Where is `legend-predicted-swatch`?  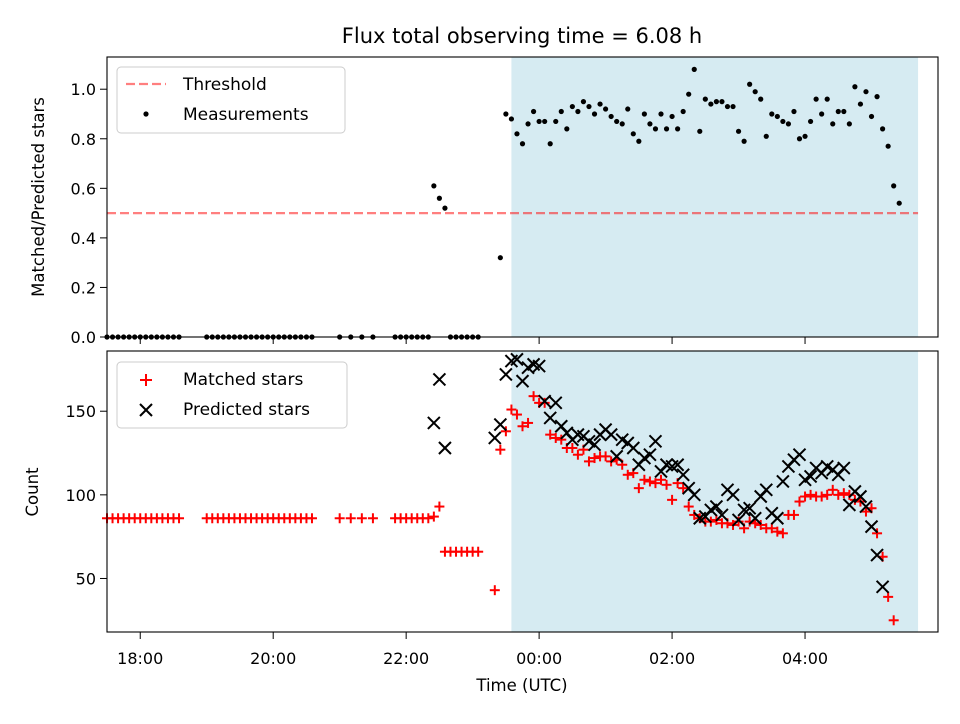 legend-predicted-swatch is located at coordinates (146, 410).